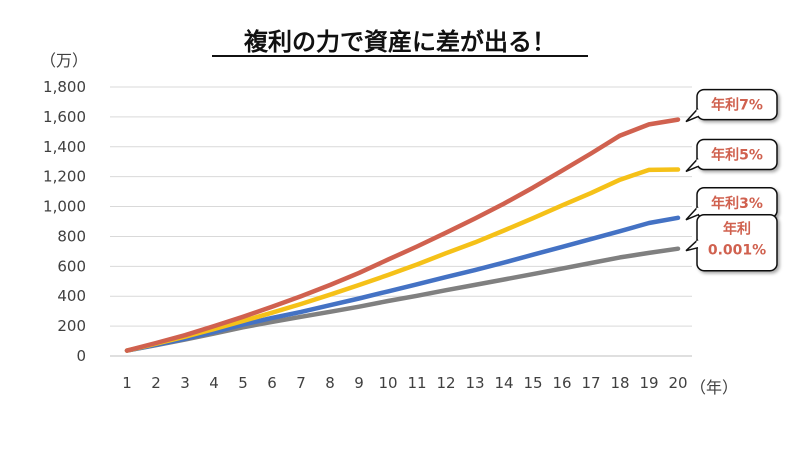  I want to click on legend-label: 年利5%, so click(737, 154).